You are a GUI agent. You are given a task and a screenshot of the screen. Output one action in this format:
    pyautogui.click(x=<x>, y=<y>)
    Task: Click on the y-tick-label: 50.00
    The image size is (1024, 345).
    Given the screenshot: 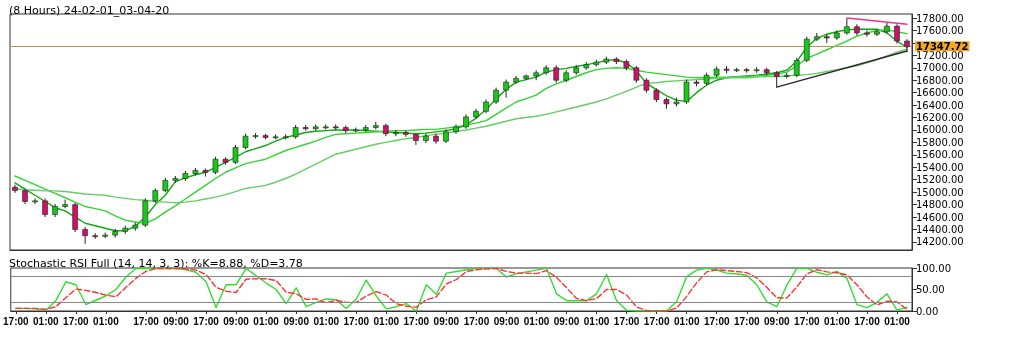 What is the action you would take?
    pyautogui.click(x=930, y=289)
    